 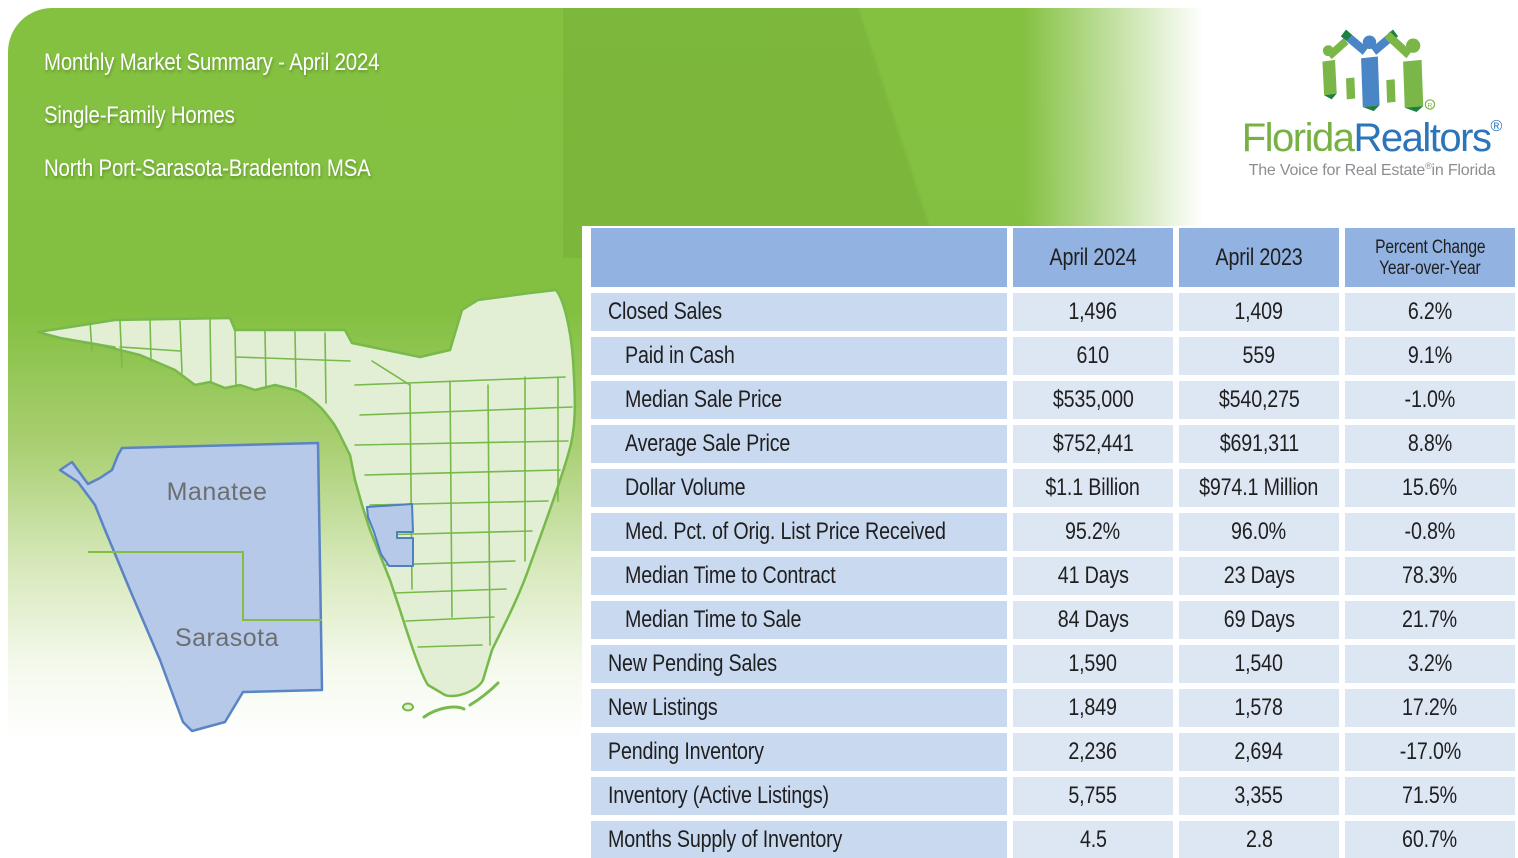 I want to click on value-april-2023: 3,355, so click(x=1259, y=796).